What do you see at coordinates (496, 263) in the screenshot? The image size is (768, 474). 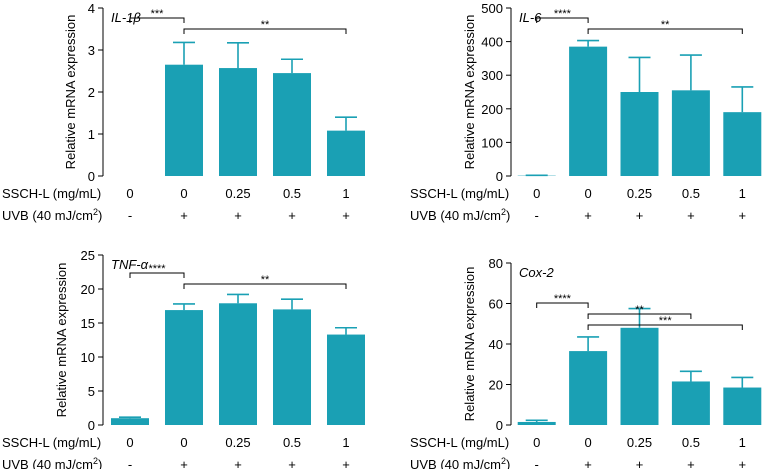 I see `y-tick-label: 80` at bounding box center [496, 263].